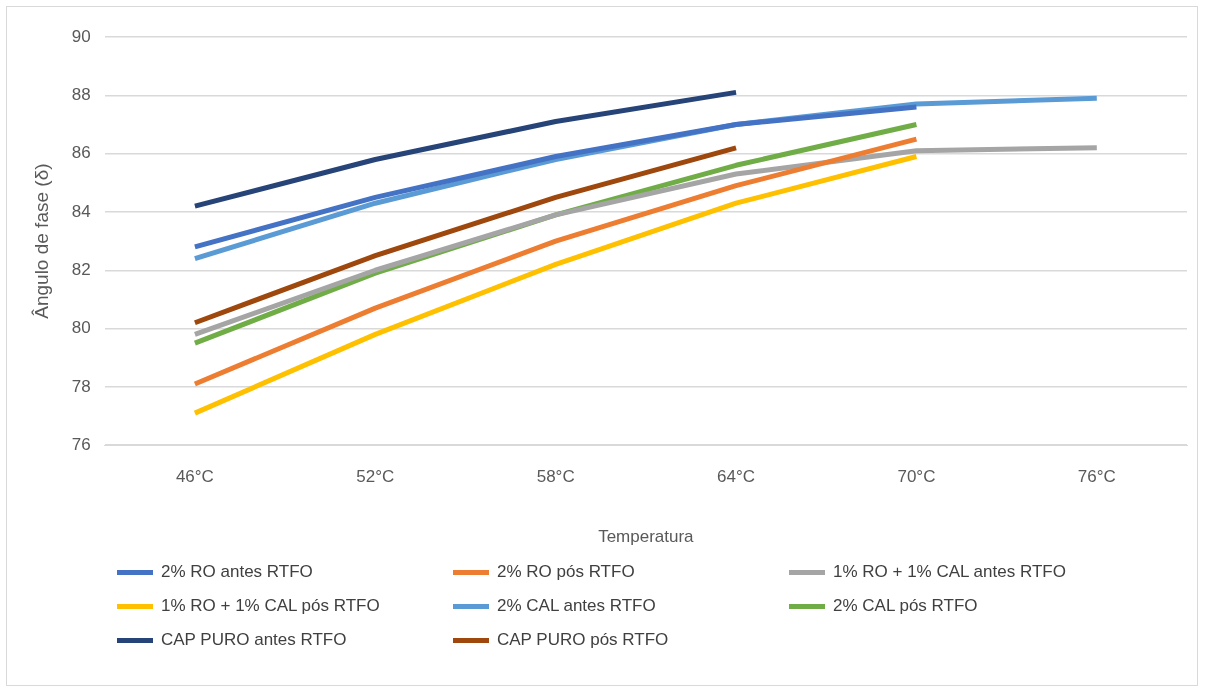 This screenshot has width=1206, height=693. Describe the element at coordinates (646, 537) in the screenshot. I see `x-axis-title: Temperatura` at that location.